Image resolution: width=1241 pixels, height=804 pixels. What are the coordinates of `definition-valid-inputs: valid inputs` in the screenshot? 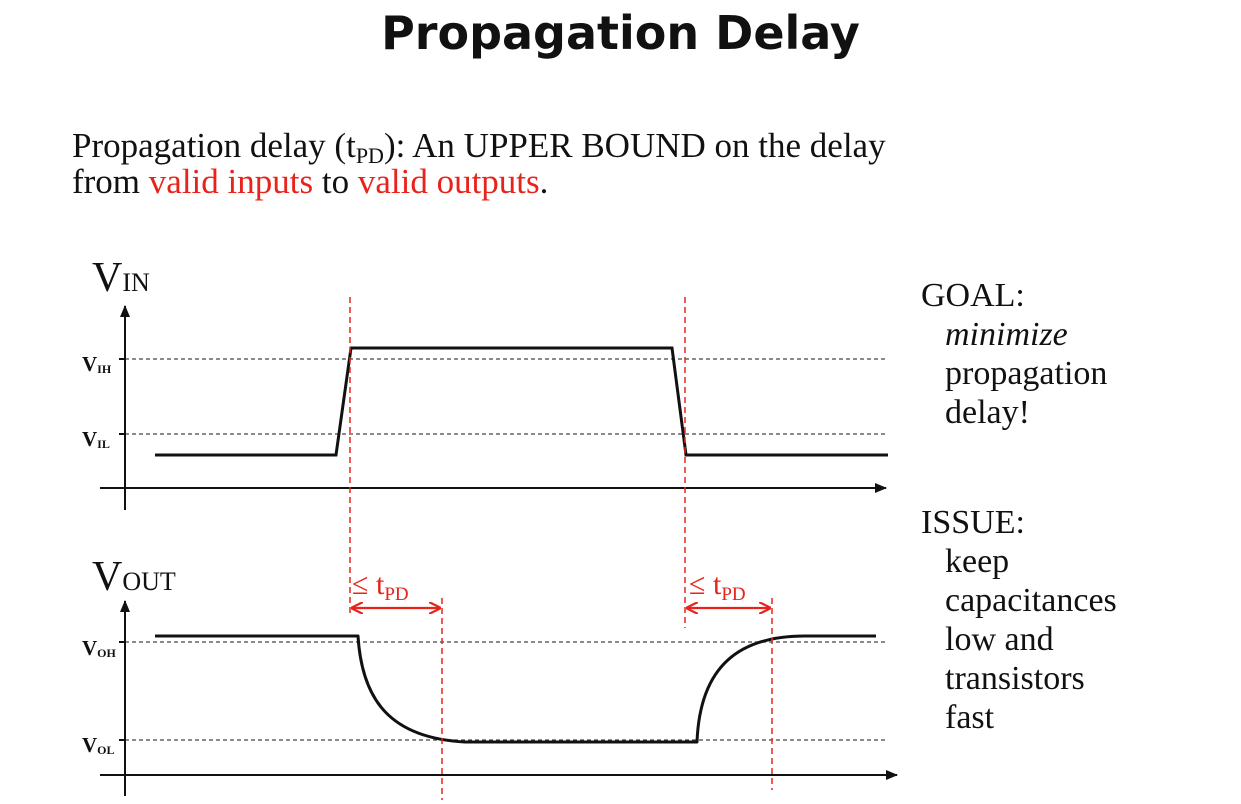 It's located at (231, 181).